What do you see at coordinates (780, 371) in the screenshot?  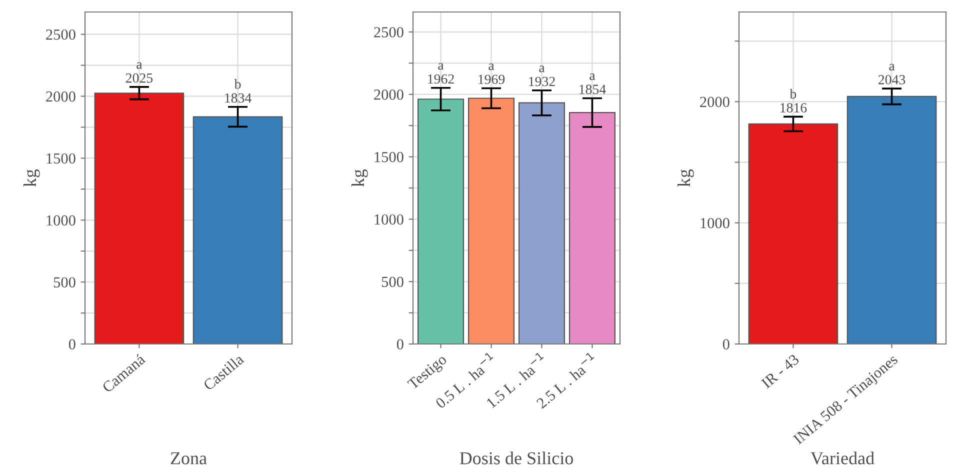 I see `x-tick-label: IR - 43` at bounding box center [780, 371].